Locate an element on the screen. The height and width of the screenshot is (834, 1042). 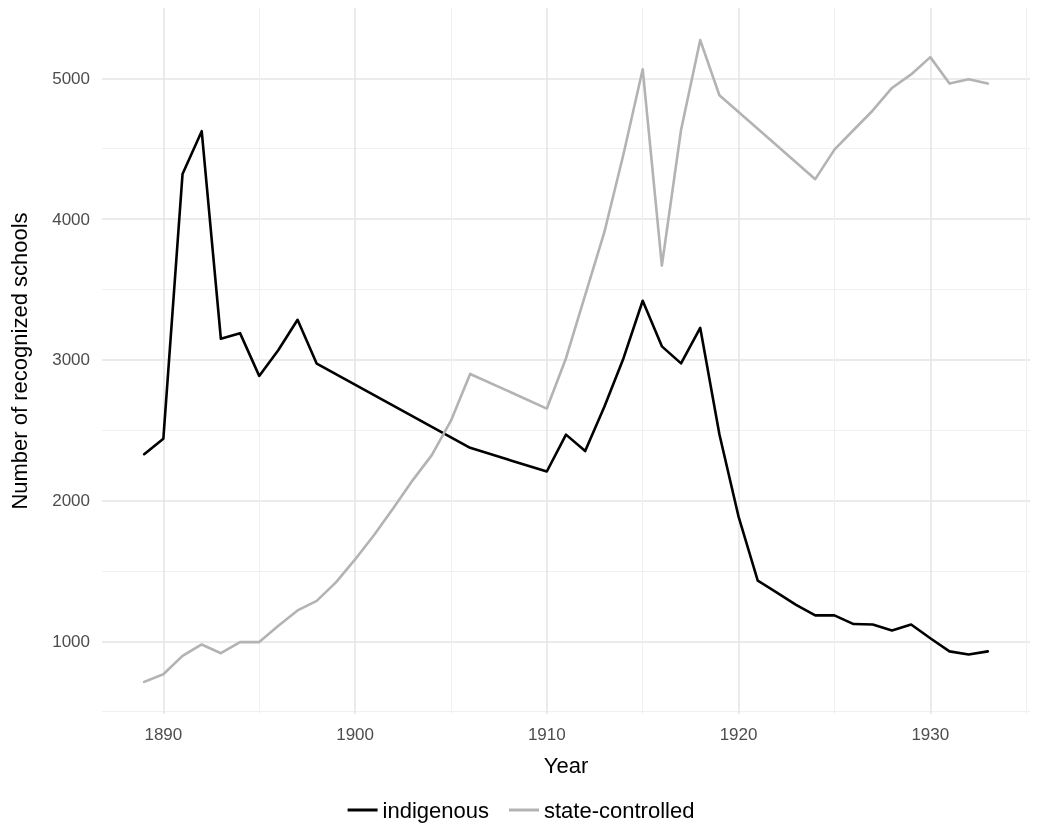
y-tick-label: 3000 is located at coordinates (71, 360).